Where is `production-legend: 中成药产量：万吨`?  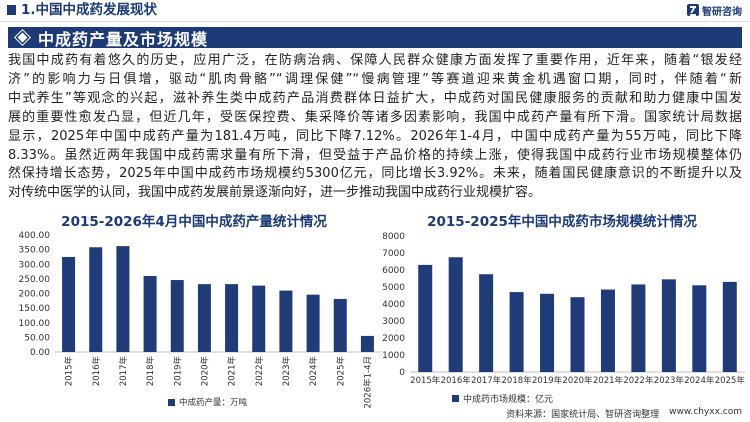
production-legend: 中成药产量：万吨 is located at coordinates (207, 402).